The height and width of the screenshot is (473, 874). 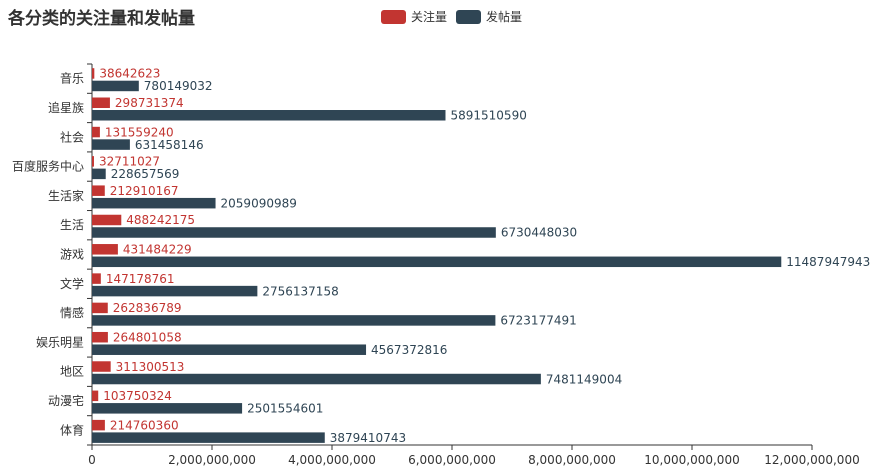 What do you see at coordinates (72, 78) in the screenshot?
I see `category-label: 音乐` at bounding box center [72, 78].